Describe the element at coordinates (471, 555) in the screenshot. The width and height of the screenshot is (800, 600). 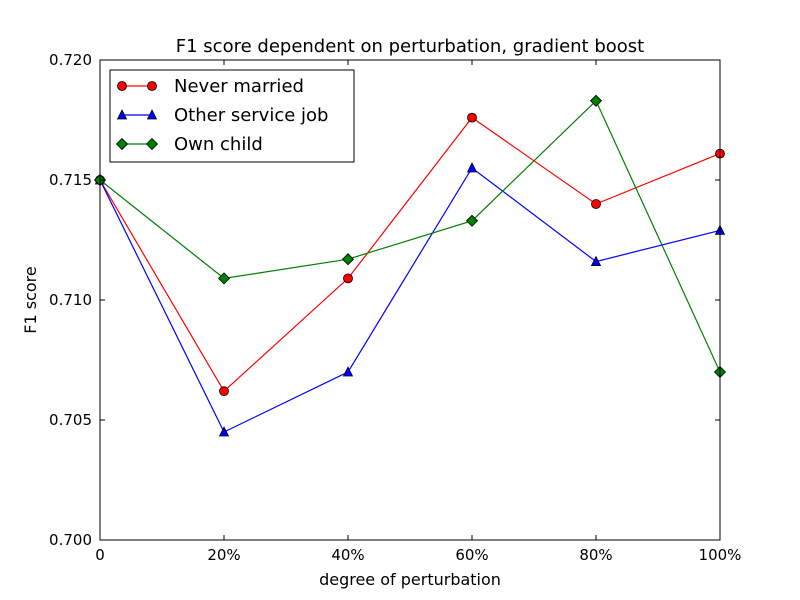
I see `x-tick-label: 60%` at that location.